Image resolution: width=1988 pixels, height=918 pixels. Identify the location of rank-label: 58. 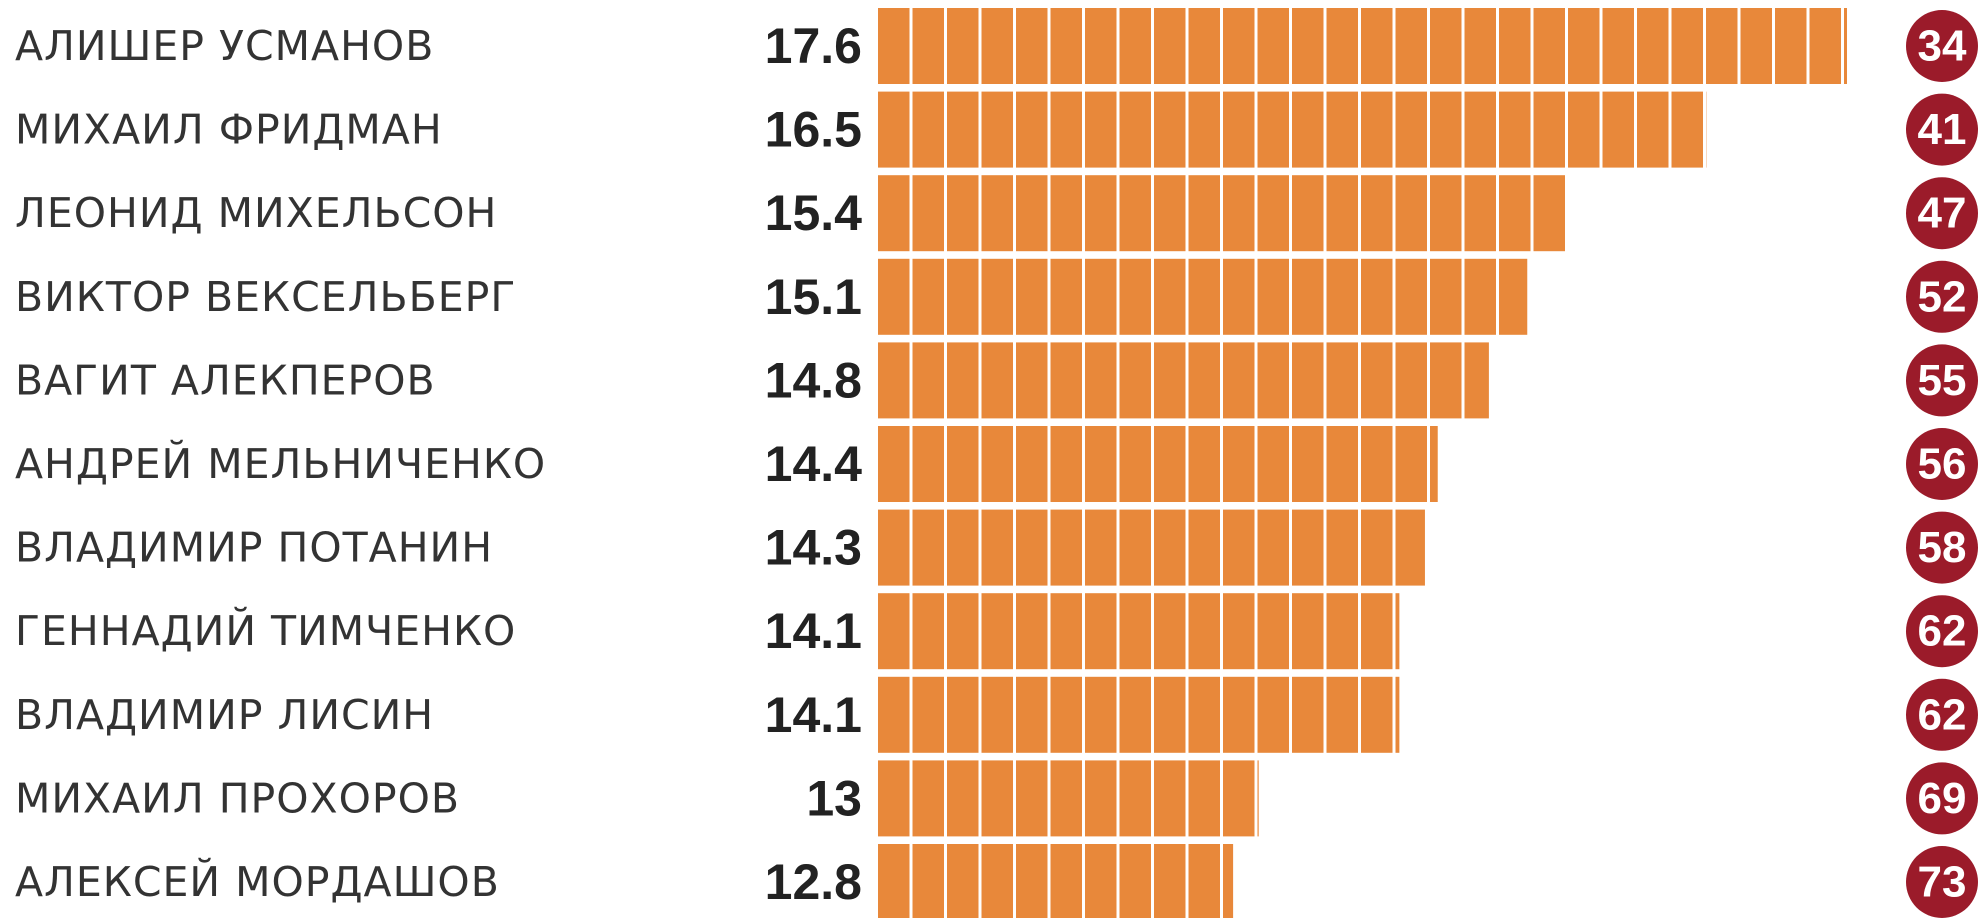
(1942, 547).